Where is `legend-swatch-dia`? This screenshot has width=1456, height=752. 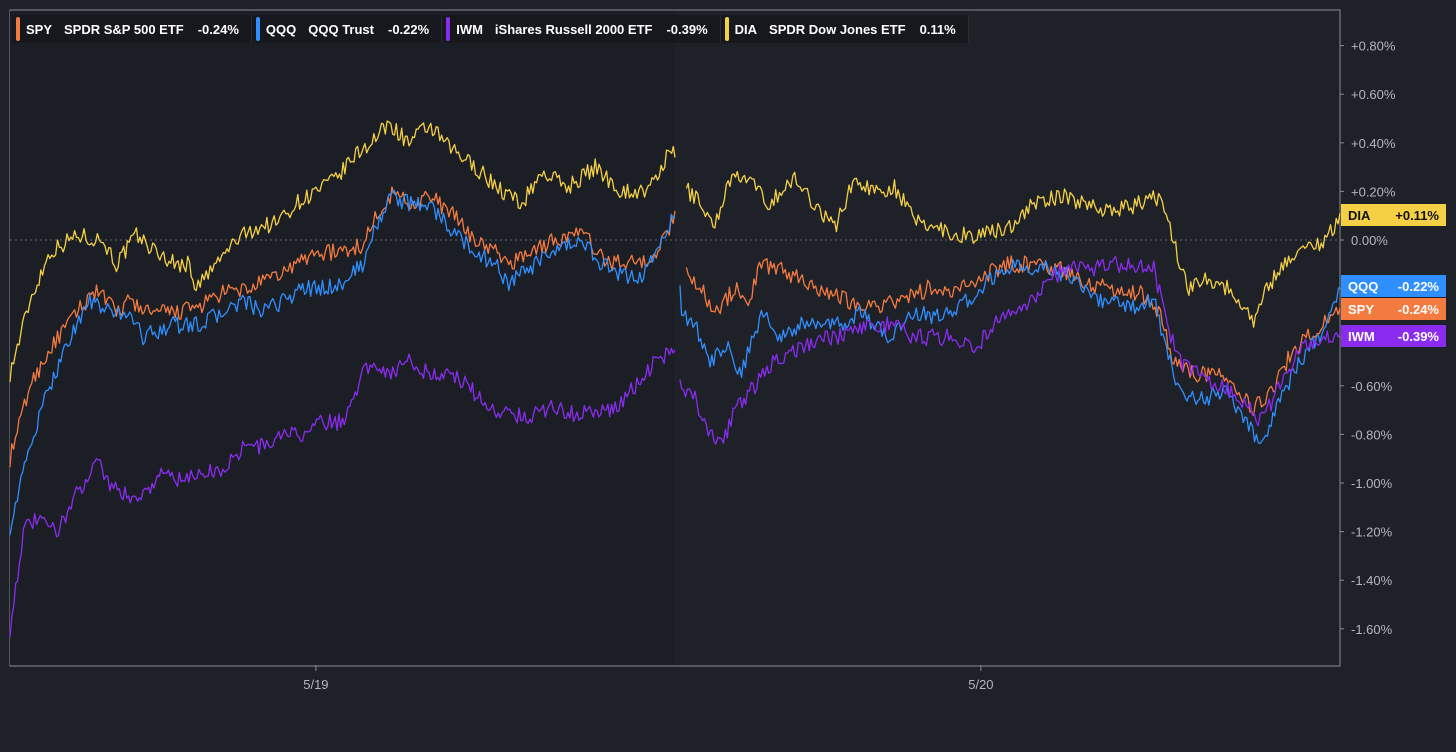 legend-swatch-dia is located at coordinates (726, 29).